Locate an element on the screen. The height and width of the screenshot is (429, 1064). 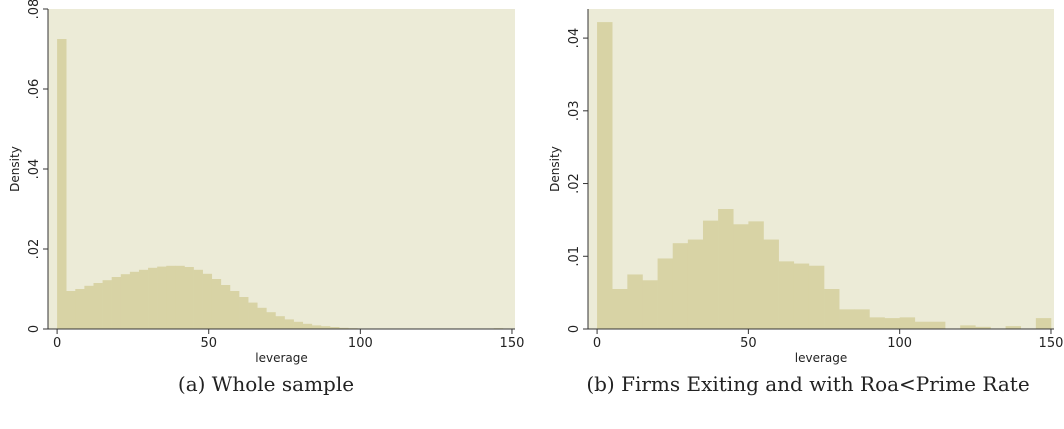
y-tick-label: .03 is located at coordinates (574, 110).